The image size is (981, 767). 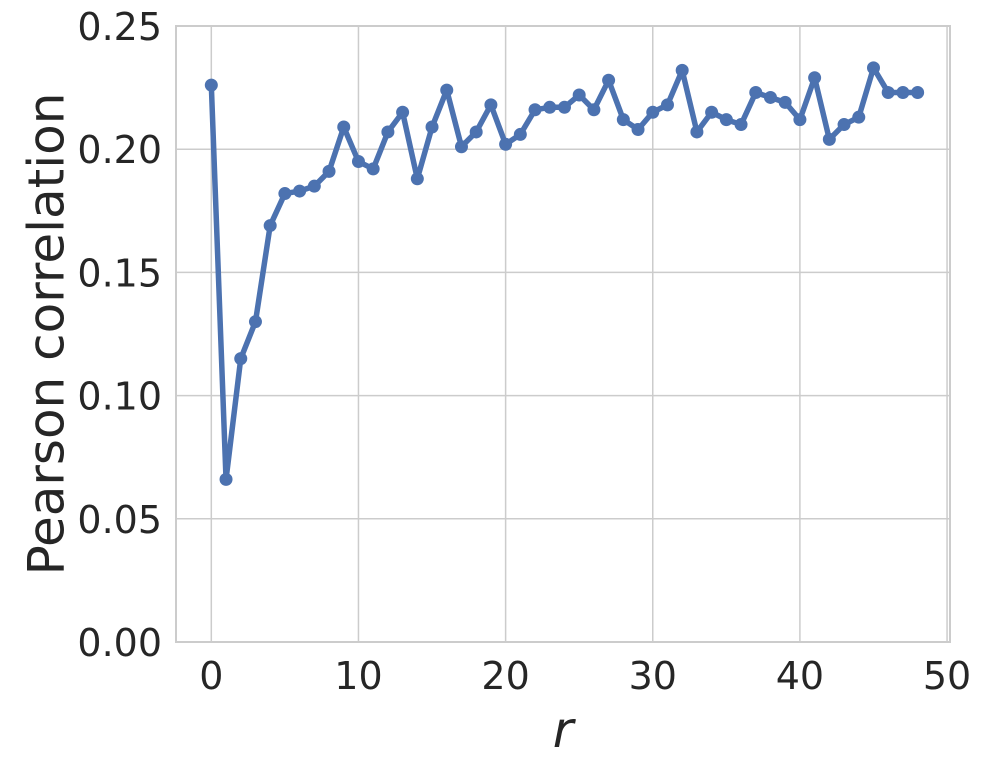 I want to click on y-tick-label: 0.25, so click(x=119, y=27).